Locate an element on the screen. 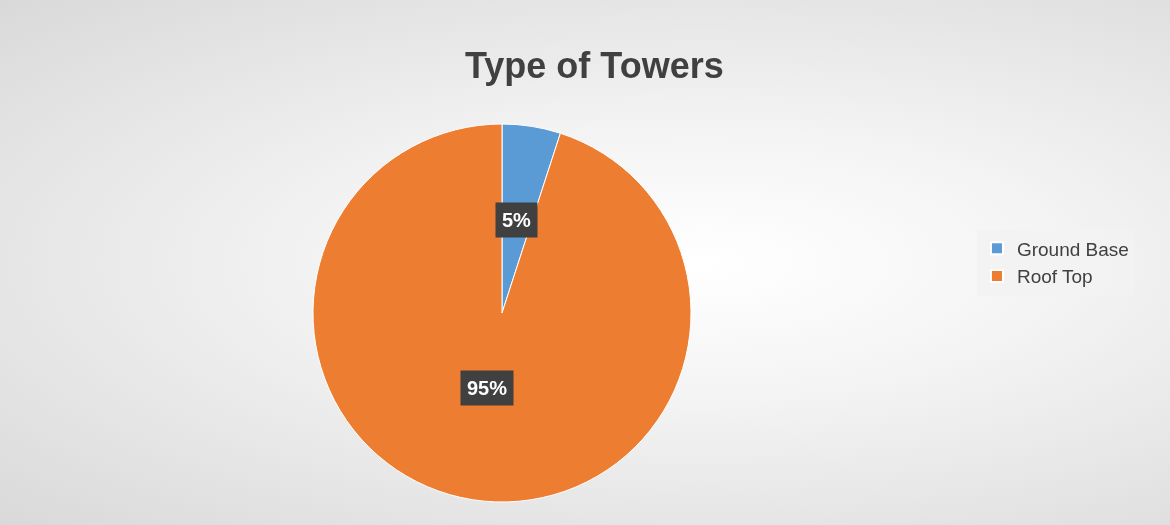  legend-label: Ground Base is located at coordinates (1072, 249).